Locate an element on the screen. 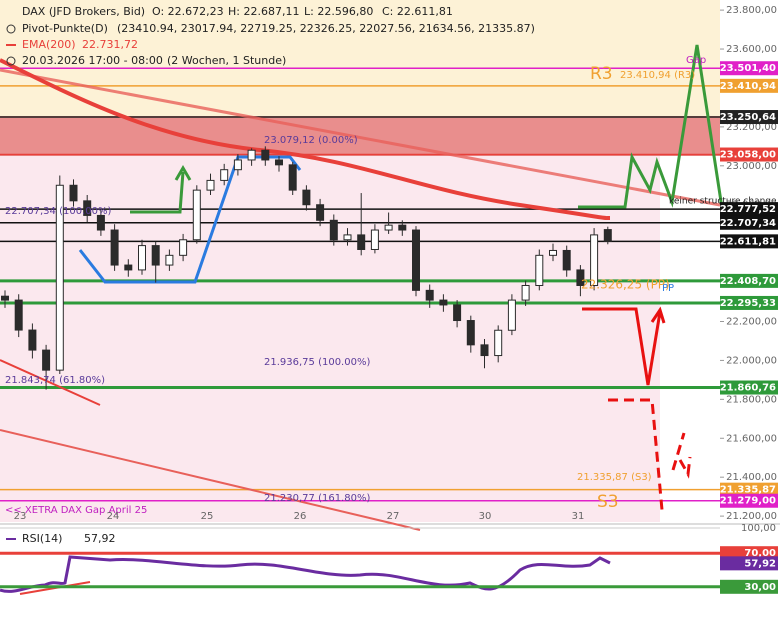 This screenshot has width=780, height=625. rsi-name: RSI(14) is located at coordinates (42, 538).